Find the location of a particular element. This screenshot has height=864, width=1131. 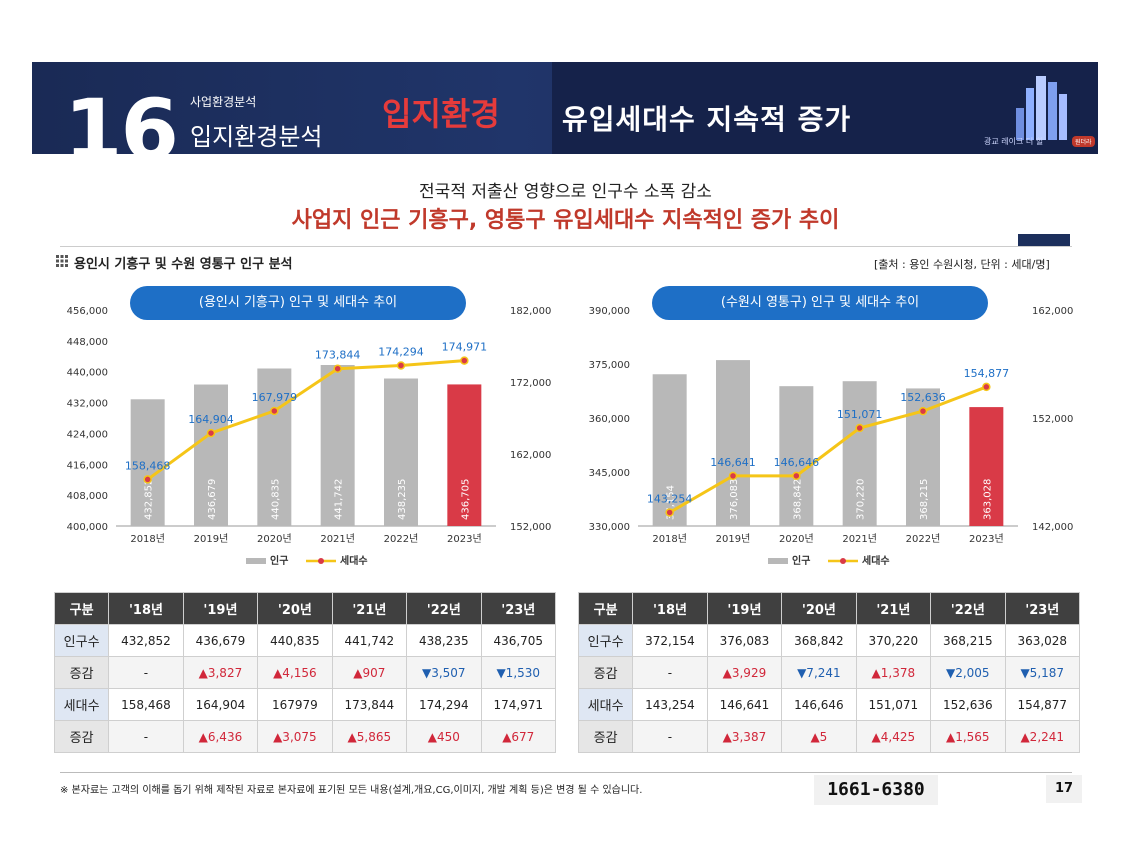

households-data-label: 174,294 is located at coordinates (401, 351).